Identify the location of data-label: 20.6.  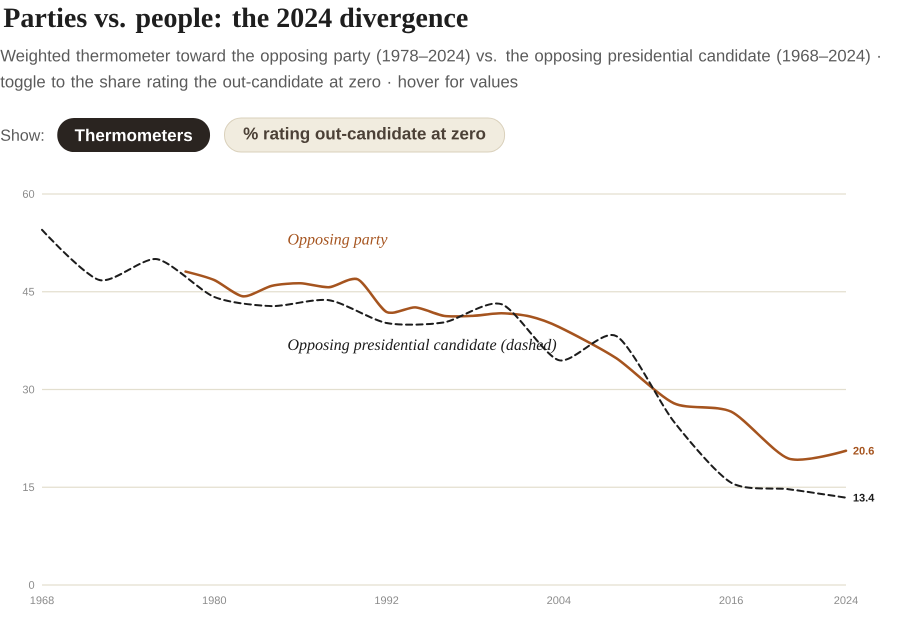
(863, 450).